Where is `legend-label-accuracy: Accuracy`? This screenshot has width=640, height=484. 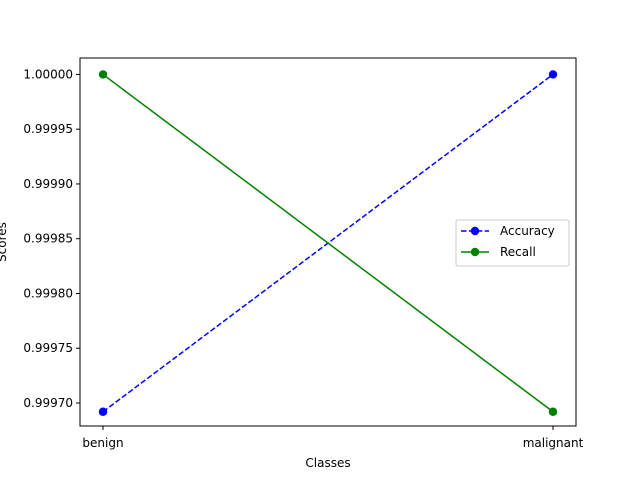 legend-label-accuracy: Accuracy is located at coordinates (527, 231).